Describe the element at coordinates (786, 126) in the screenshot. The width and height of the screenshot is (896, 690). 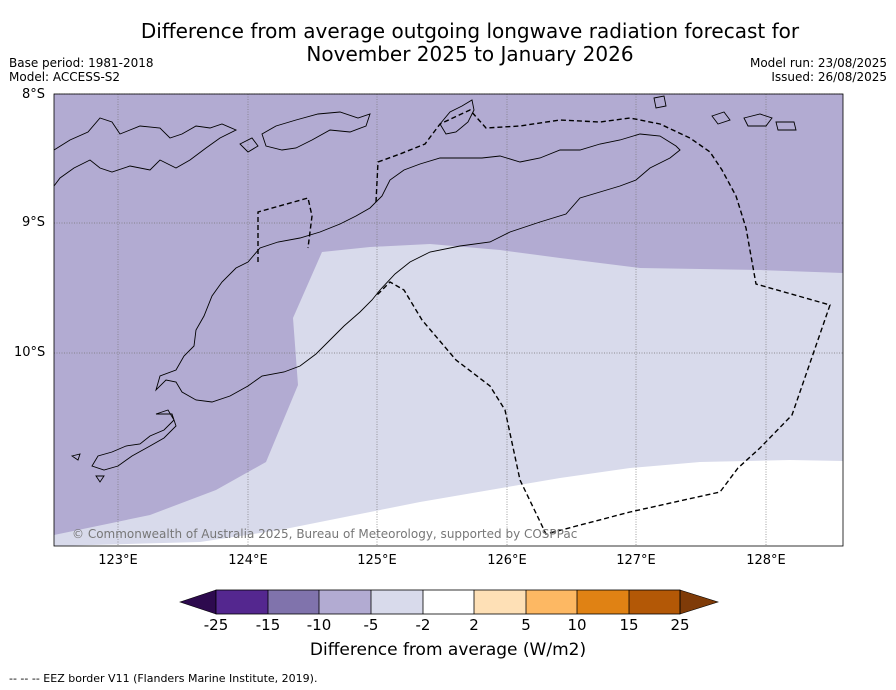
I see `lakor-coastline` at that location.